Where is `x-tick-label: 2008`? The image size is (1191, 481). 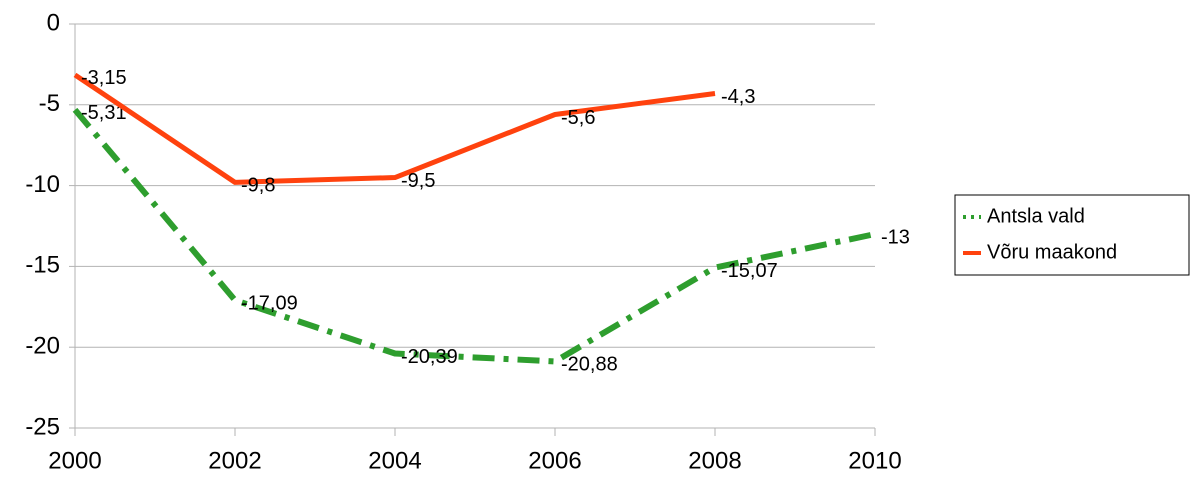
x-tick-label: 2008 is located at coordinates (714, 460).